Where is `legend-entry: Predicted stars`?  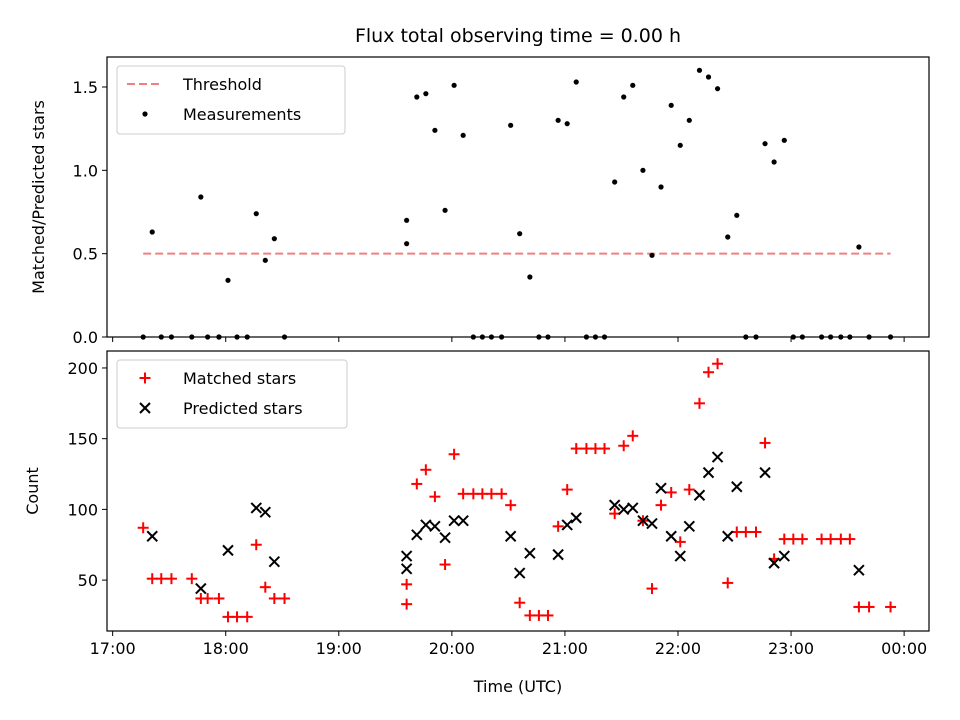
legend-entry: Predicted stars is located at coordinates (243, 408).